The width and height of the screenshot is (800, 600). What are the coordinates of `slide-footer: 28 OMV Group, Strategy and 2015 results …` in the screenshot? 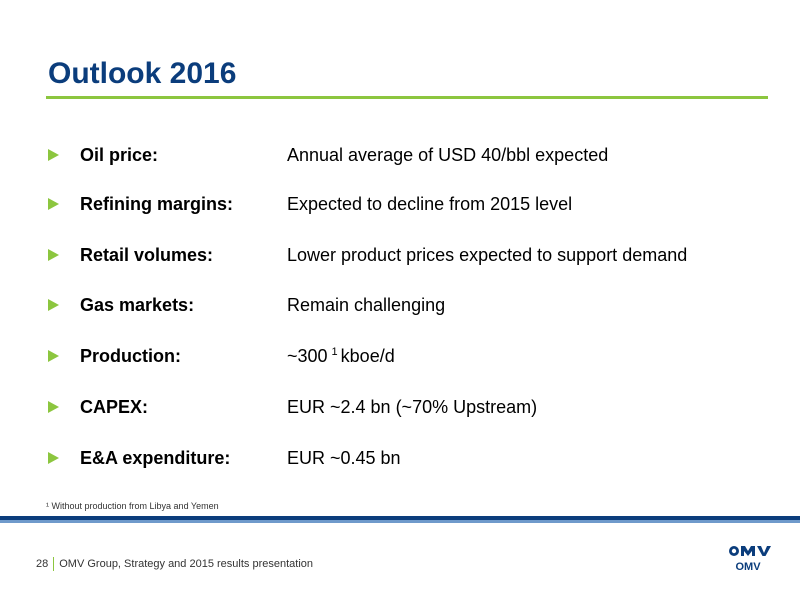 It's located at (174, 564).